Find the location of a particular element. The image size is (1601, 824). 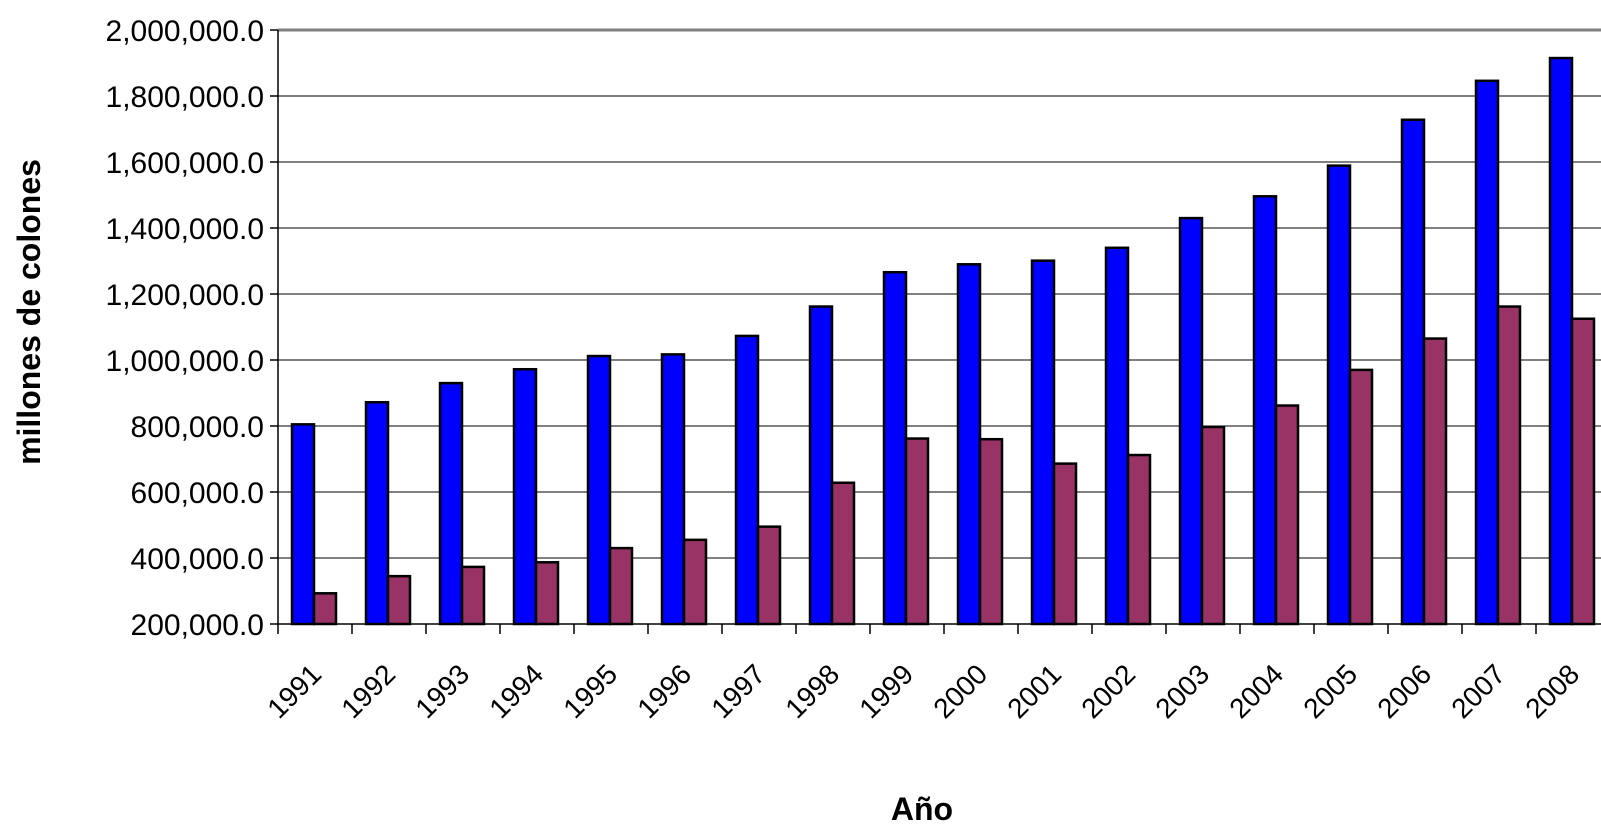

x-axis-title: Año is located at coordinates (922, 807).